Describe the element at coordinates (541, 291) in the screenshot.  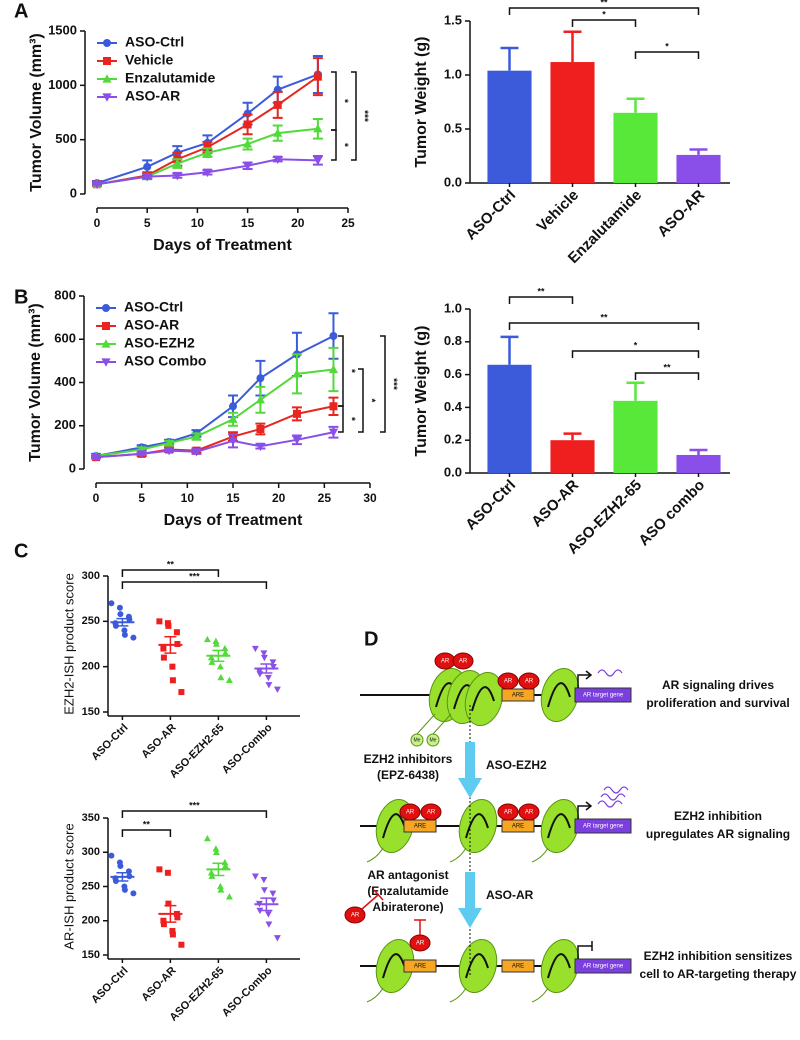
I see `annotation: **` at that location.